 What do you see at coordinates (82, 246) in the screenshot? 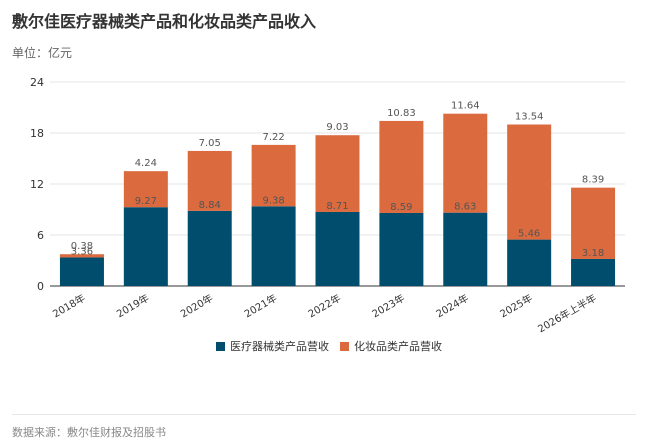
I see `data-label-cosmetics: 0.38` at bounding box center [82, 246].